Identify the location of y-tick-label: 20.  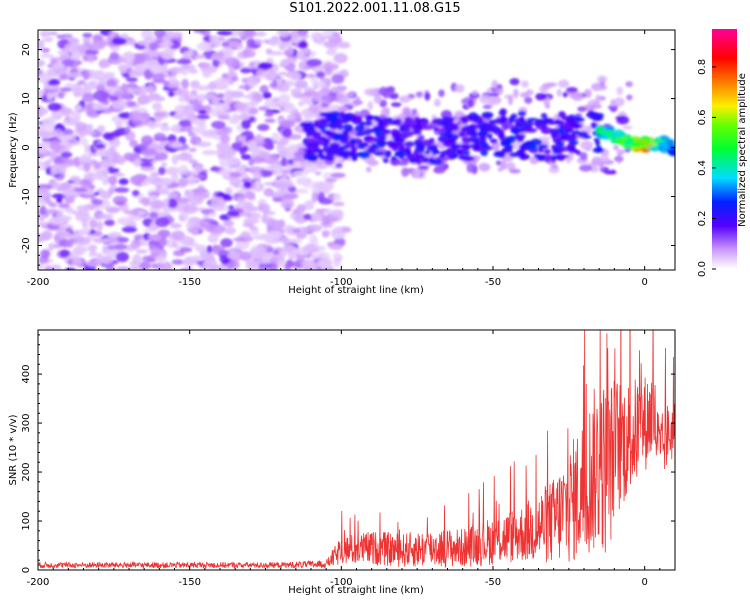
(26, 49).